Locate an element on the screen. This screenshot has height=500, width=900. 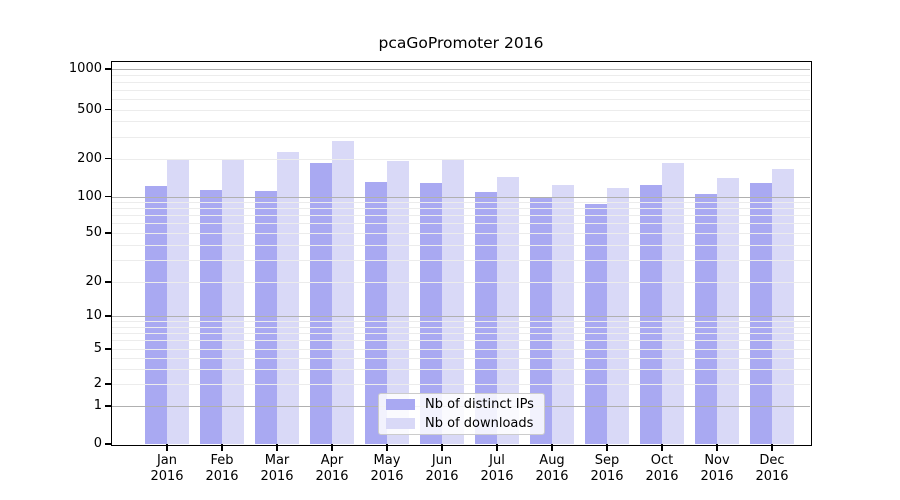
y-tick-label: 2 is located at coordinates (97, 383).